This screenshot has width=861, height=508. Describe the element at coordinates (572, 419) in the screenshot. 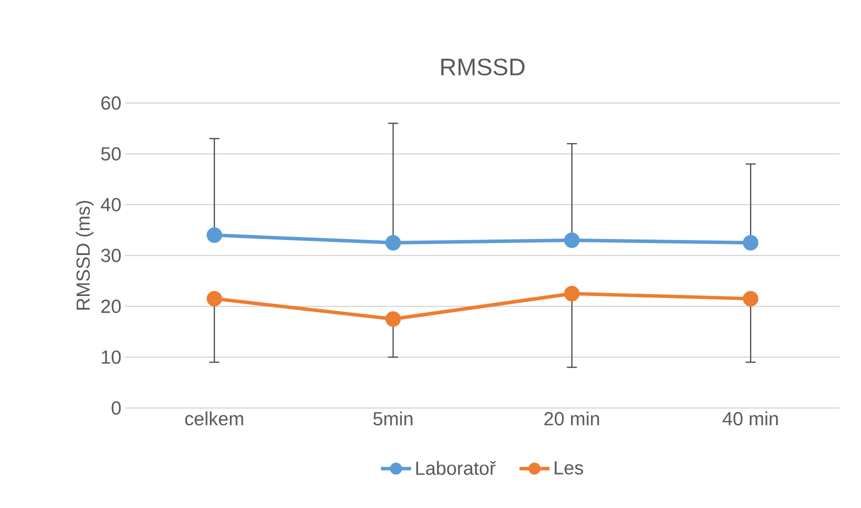

I see `x-tick-label: 20 min` at that location.